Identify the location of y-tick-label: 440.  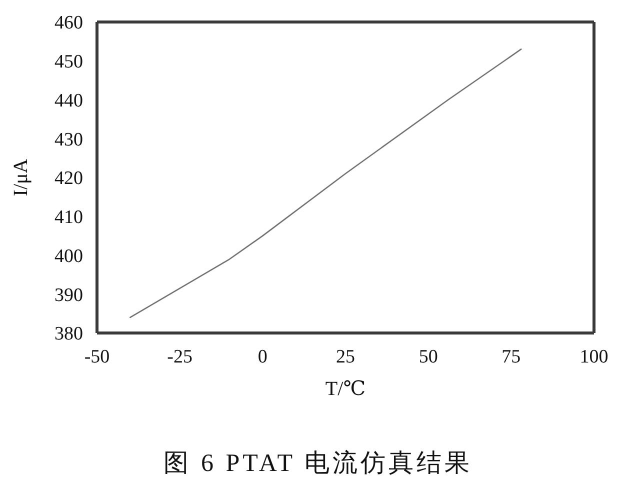
(68, 101).